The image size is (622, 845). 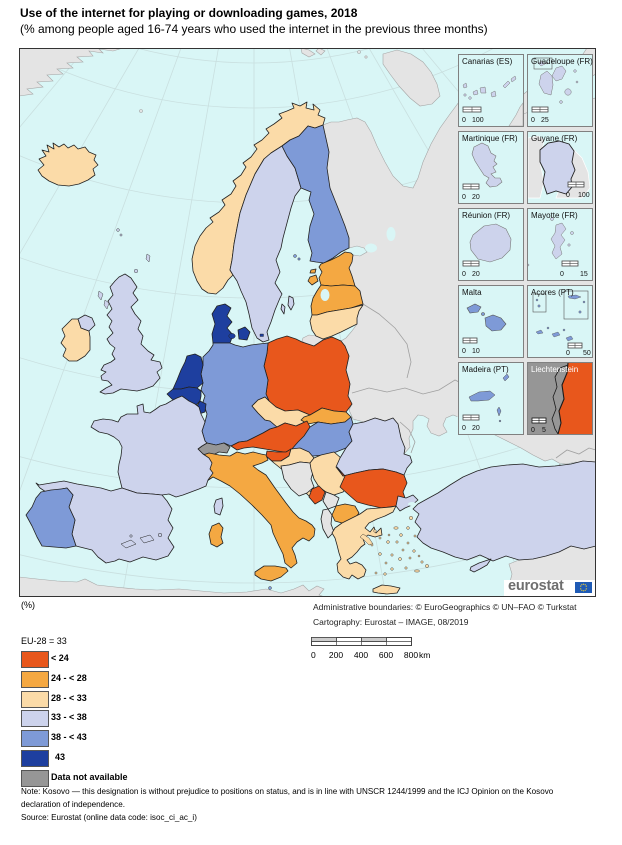 I want to click on svg-text: 600, so click(x=386, y=655).